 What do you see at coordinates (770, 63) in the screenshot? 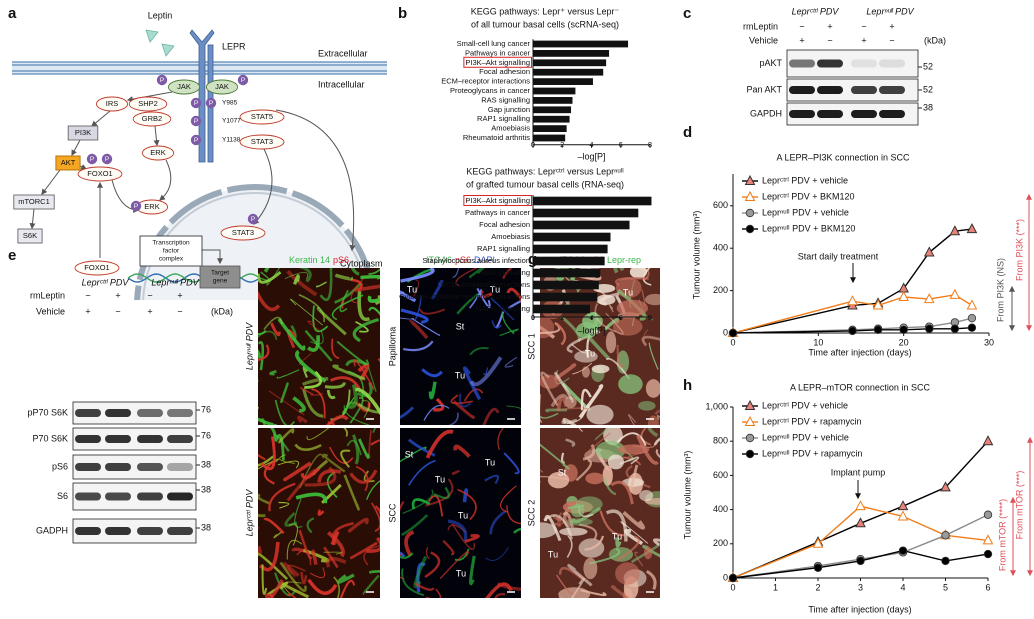
I see `row-label: pAKT` at bounding box center [770, 63].